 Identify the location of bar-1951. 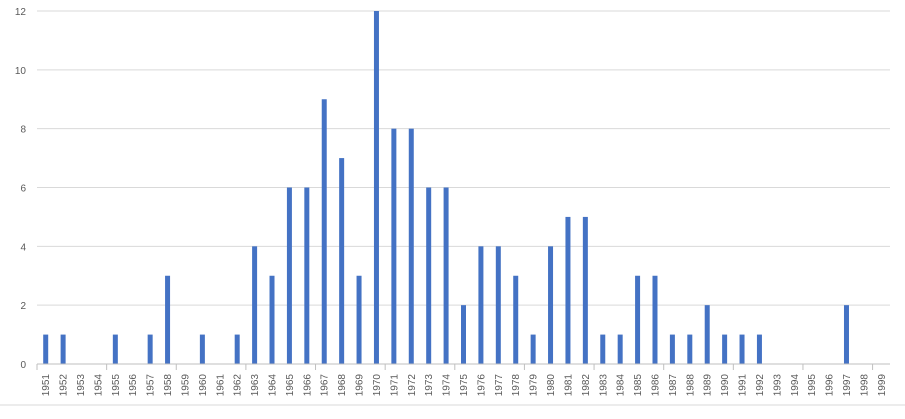
(46, 349).